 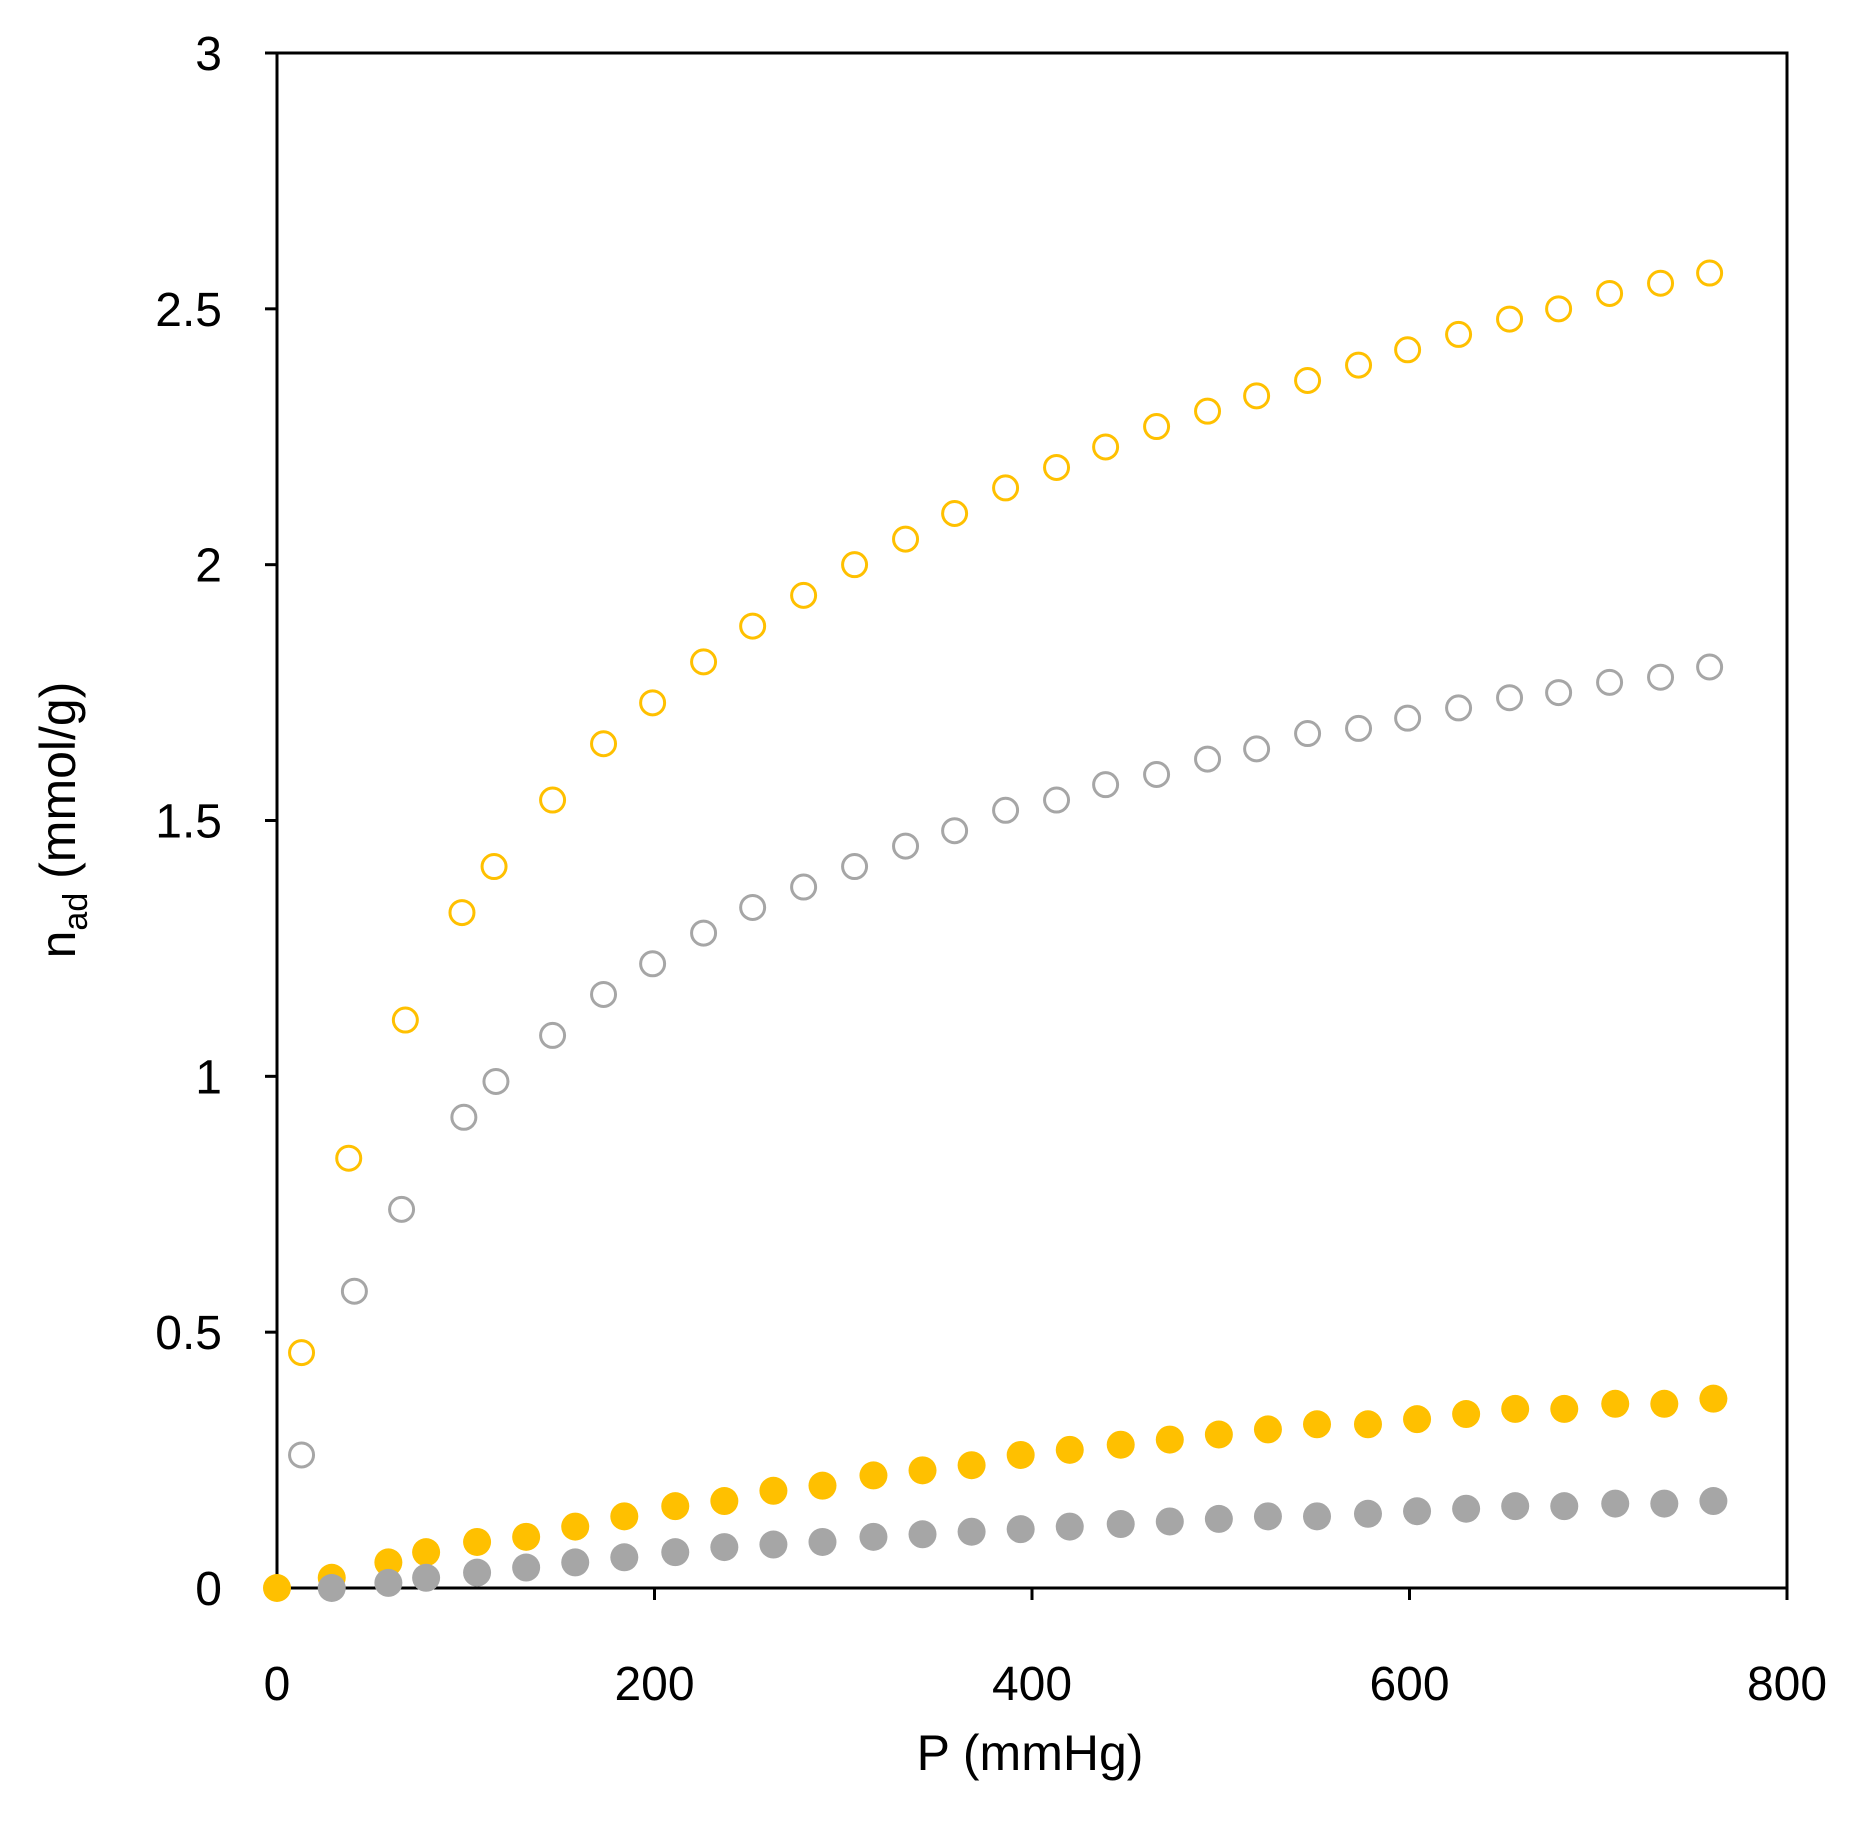 What do you see at coordinates (58, 787) in the screenshot?
I see `y-axis-title-unit: (mmol/g)` at bounding box center [58, 787].